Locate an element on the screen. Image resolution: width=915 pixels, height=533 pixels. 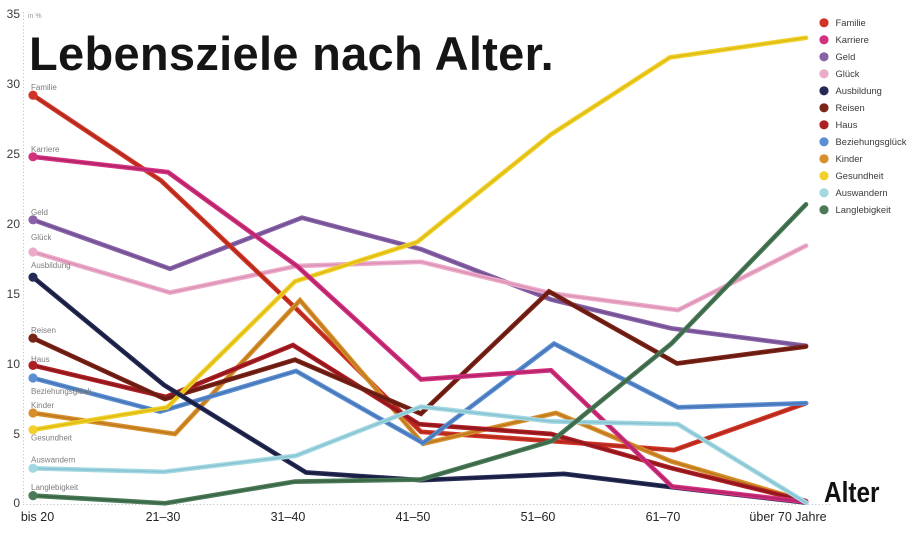
svg-text: 0 is located at coordinates (16, 503).